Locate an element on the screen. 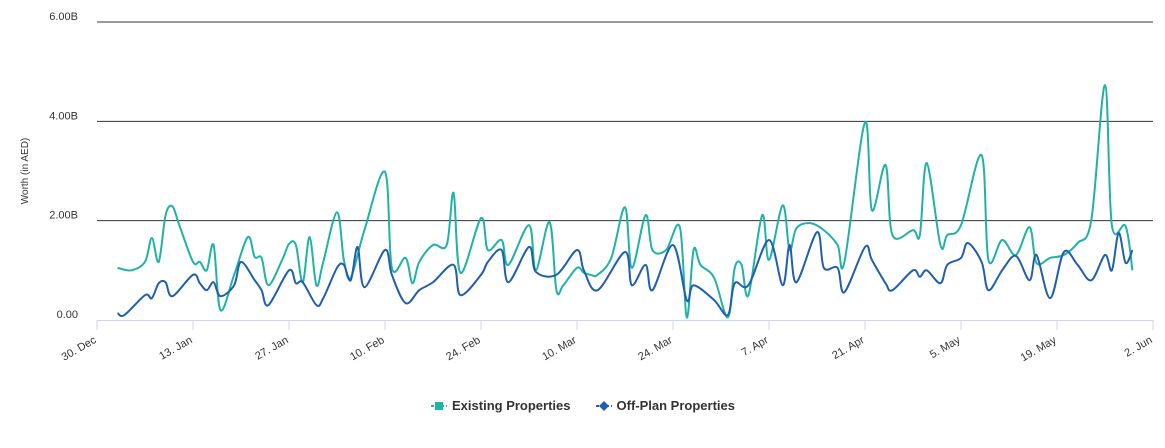 The image size is (1165, 448). x-tick-label: 30. Dec is located at coordinates (79, 349).